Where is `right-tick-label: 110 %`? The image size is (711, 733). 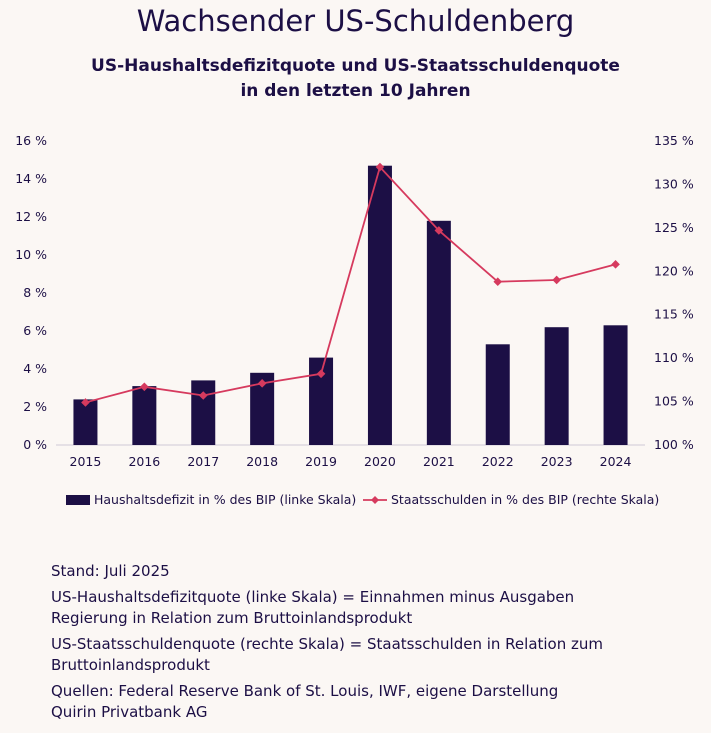
right-tick-label: 110 % is located at coordinates (674, 357).